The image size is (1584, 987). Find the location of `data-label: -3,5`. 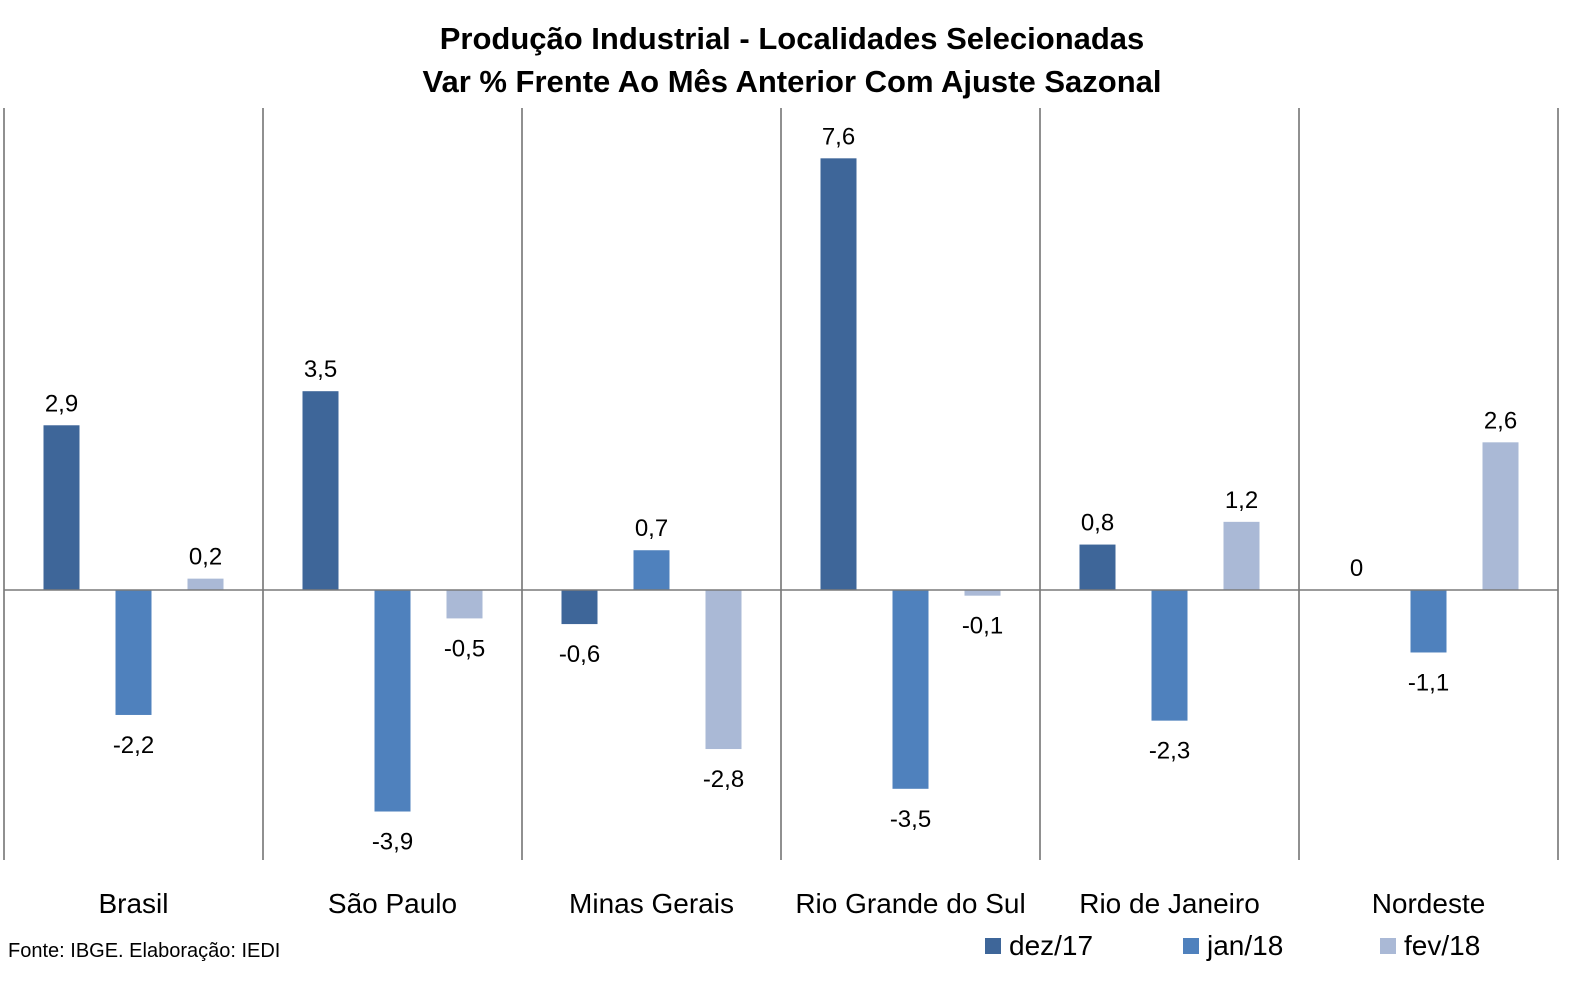

data-label: -3,5 is located at coordinates (910, 819).